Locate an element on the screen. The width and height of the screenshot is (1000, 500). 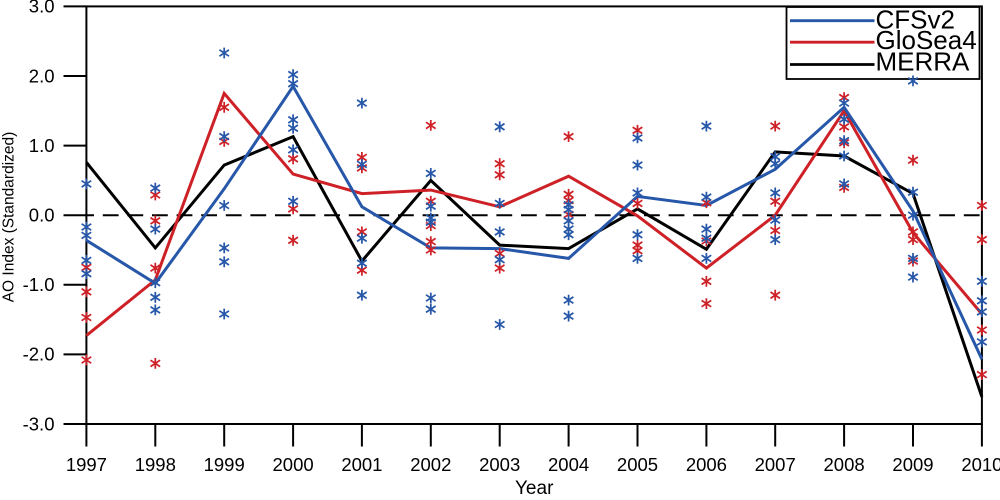
svg-text: 2006 is located at coordinates (706, 464).